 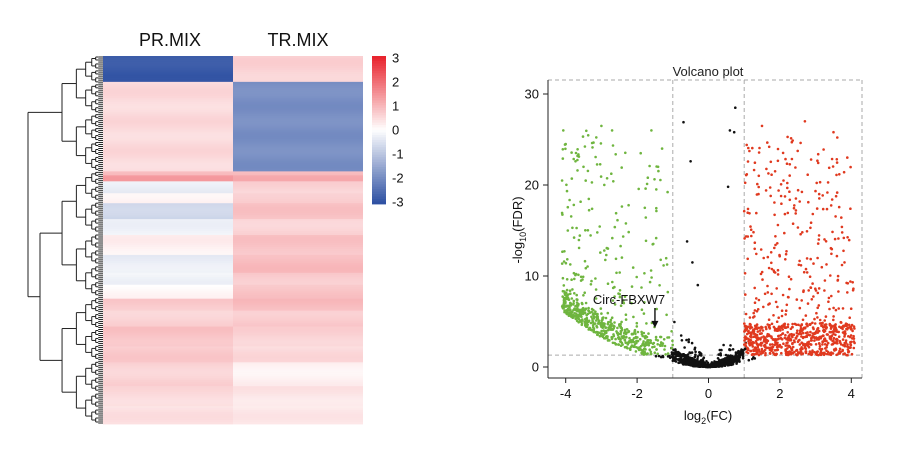 I want to click on x-axis-label: log2(FC), so click(x=708, y=417).